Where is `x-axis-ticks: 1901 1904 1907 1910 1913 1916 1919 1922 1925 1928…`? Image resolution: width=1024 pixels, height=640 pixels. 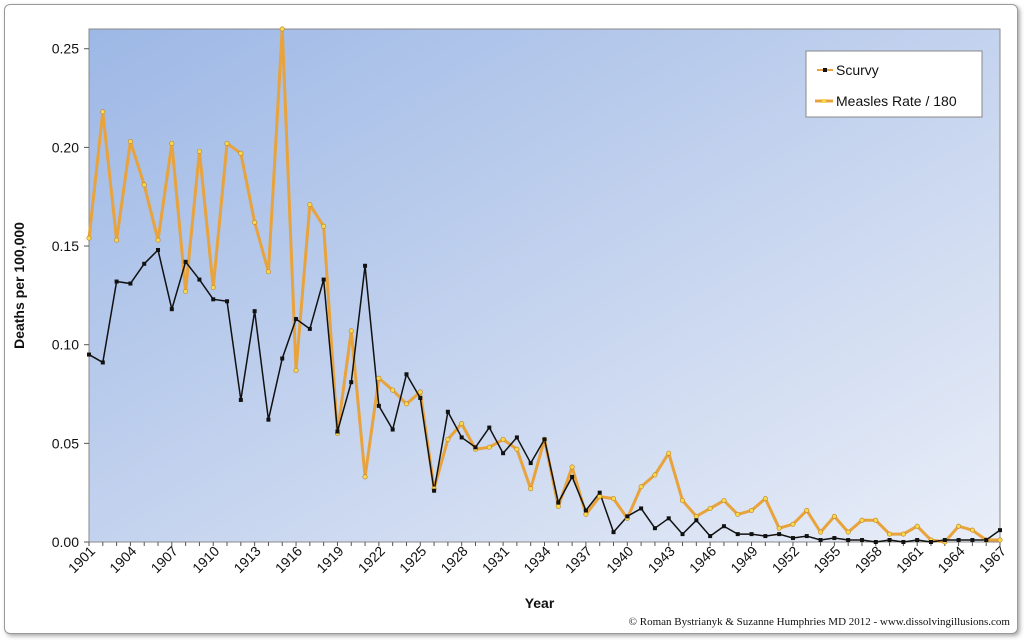
x-axis-ticks: 1901 1904 1907 1910 1913 1916 1919 1922 1925 1928… is located at coordinates (537, 559).